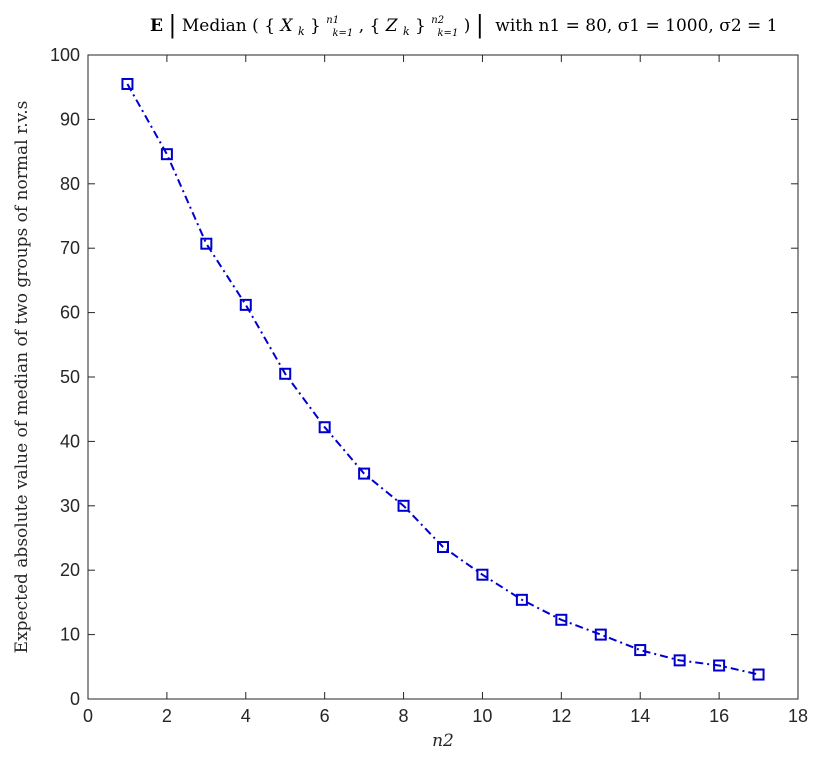 The image size is (820, 758). I want to click on title-x-var: X, so click(285, 26).